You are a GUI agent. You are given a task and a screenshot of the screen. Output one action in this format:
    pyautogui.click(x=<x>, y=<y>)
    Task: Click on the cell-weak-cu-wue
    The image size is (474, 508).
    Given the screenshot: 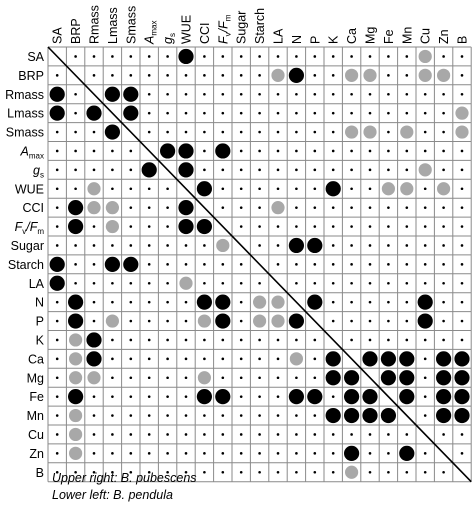 What is the action you would take?
    pyautogui.click(x=186, y=434)
    